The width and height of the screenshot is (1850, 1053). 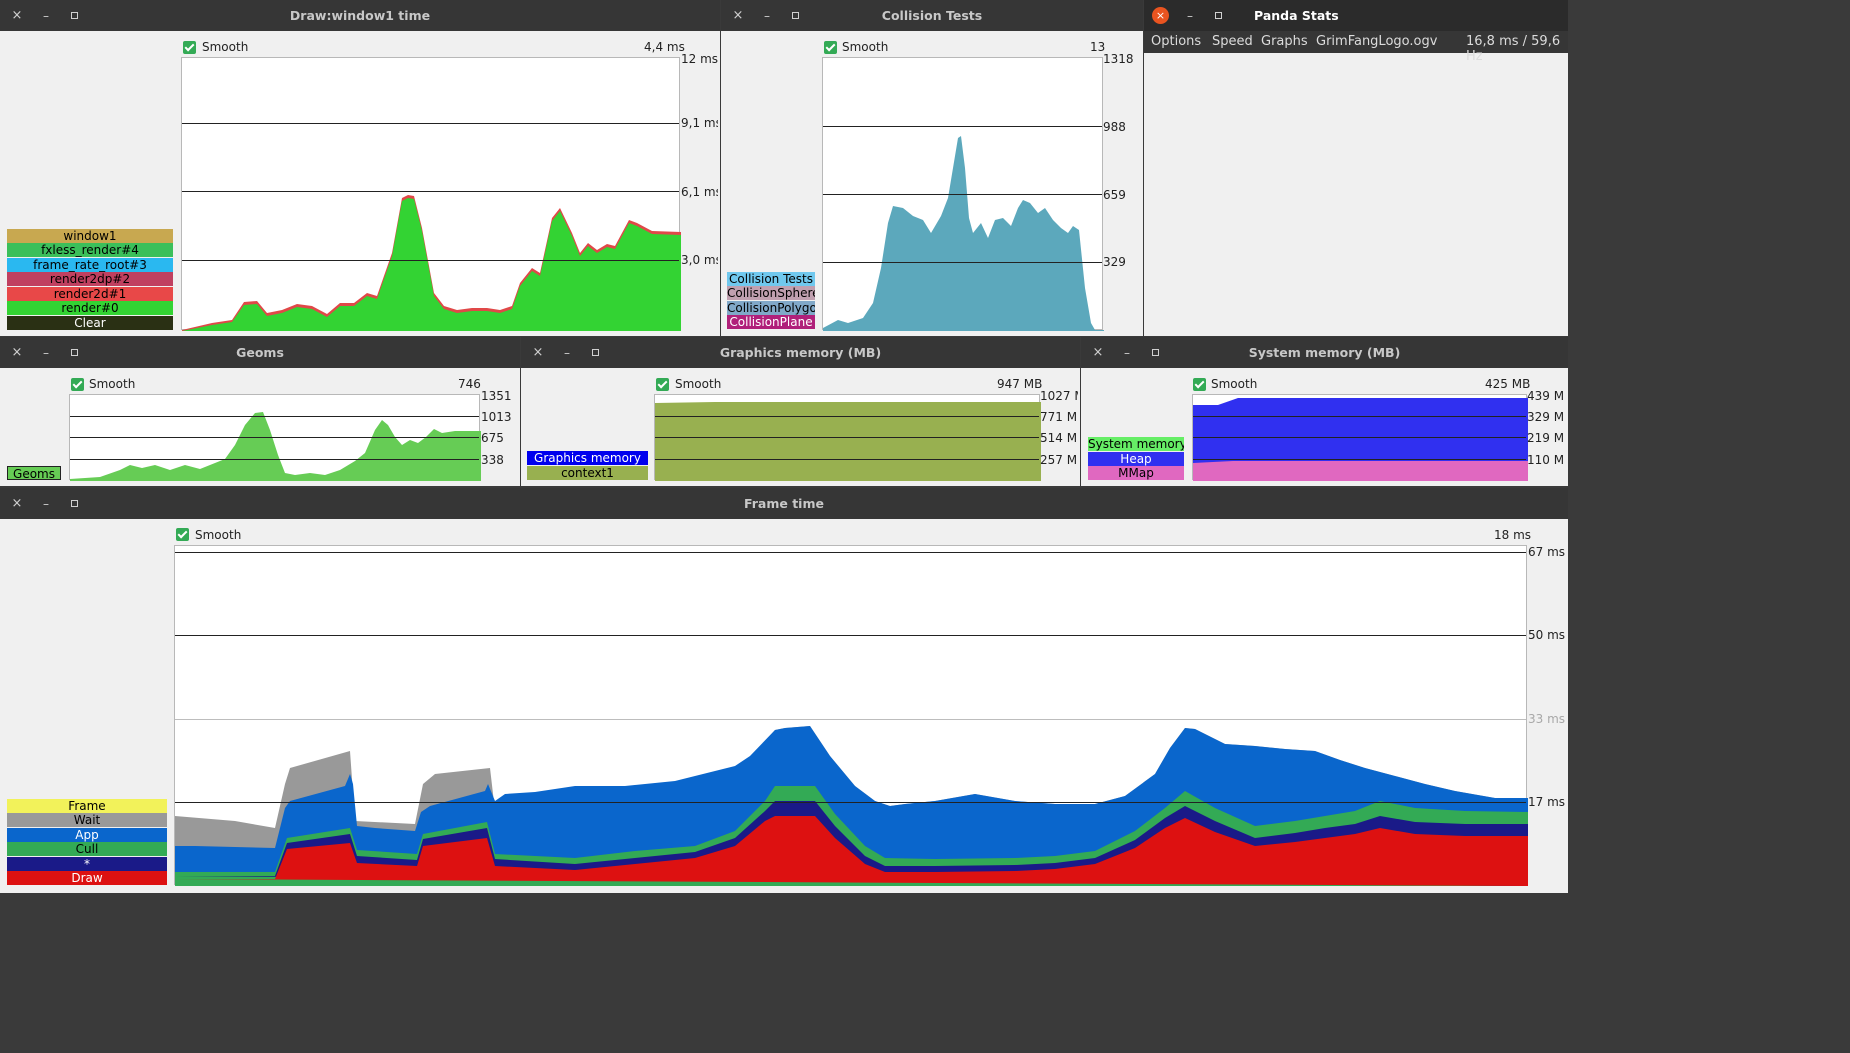 What do you see at coordinates (771, 279) in the screenshot?
I see `legend-item-collision-tests: Collision Tests` at bounding box center [771, 279].